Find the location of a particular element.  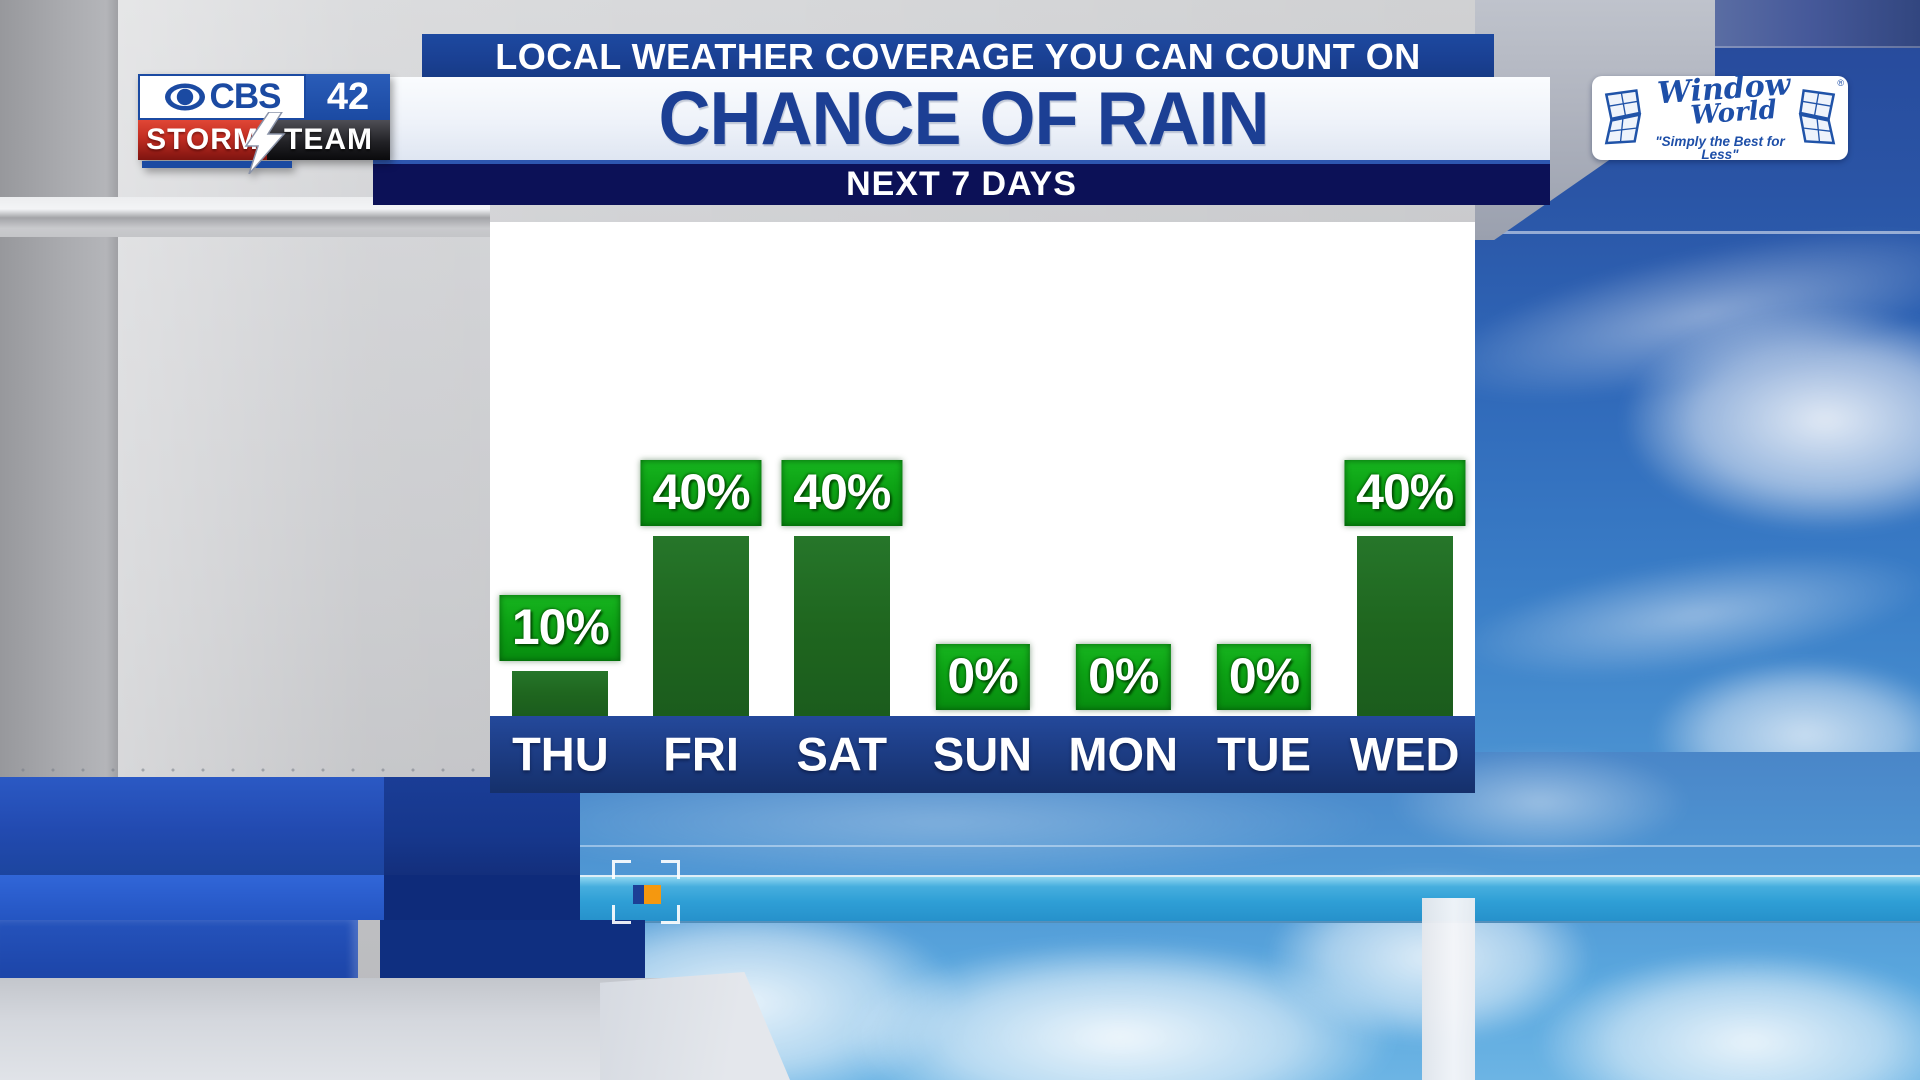

orange-marker-square is located at coordinates (652, 894).